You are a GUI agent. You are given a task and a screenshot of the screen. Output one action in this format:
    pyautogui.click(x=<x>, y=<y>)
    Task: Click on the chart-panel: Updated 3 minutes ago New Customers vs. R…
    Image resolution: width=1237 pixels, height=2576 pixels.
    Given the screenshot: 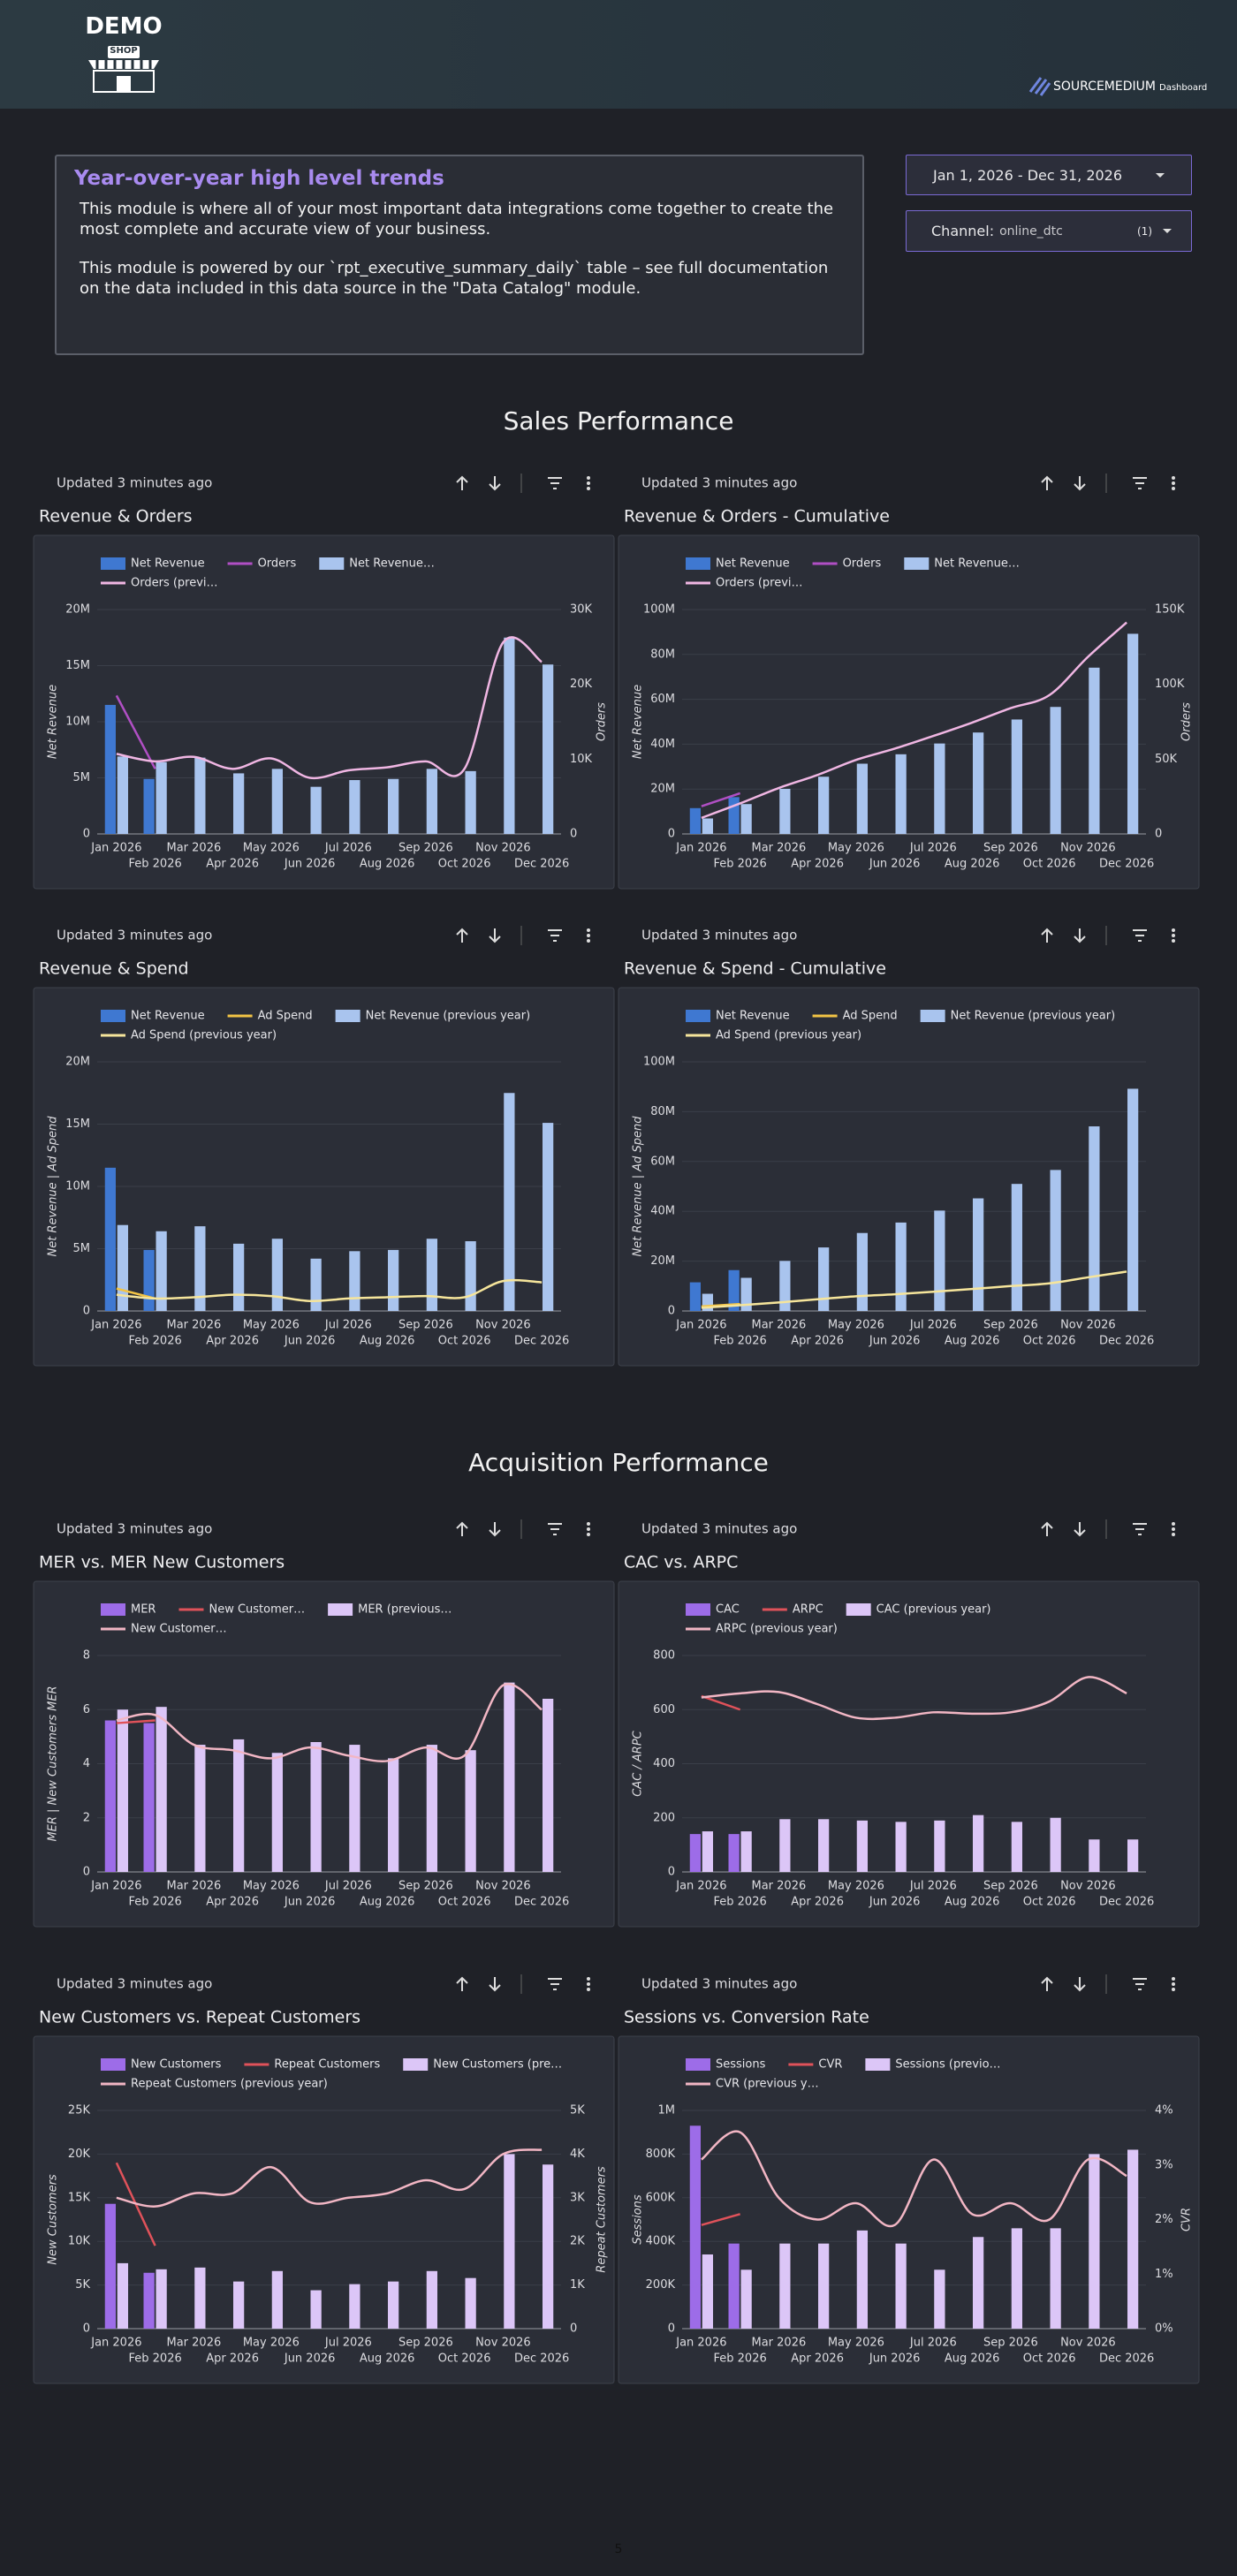 What is the action you would take?
    pyautogui.click(x=324, y=2179)
    